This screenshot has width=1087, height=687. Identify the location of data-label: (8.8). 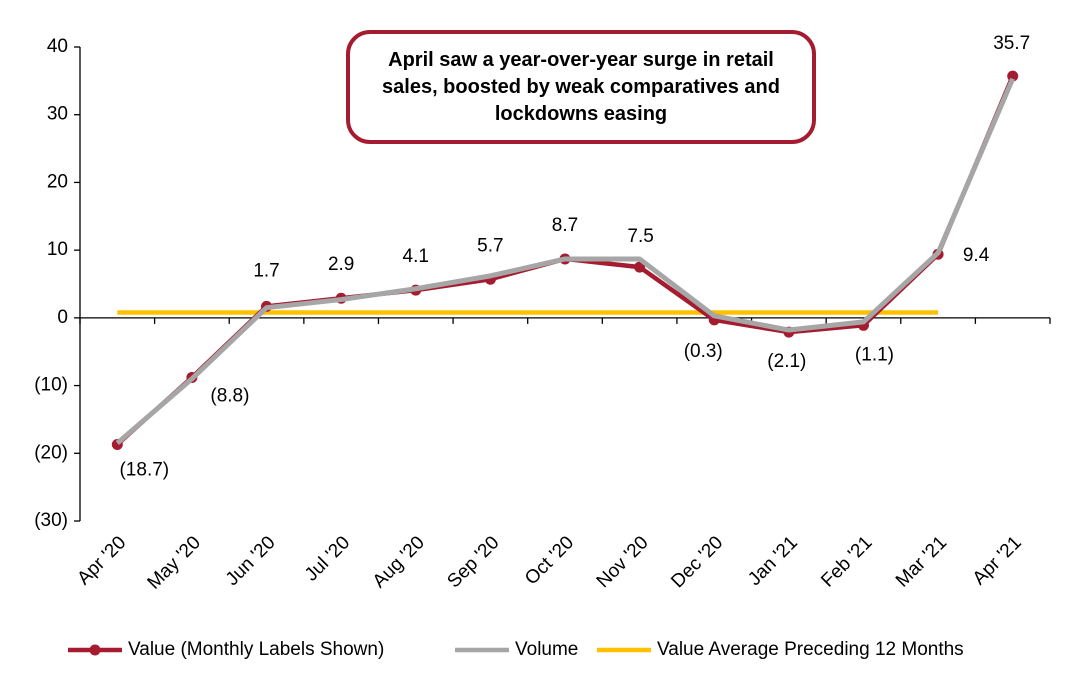
(229, 395).